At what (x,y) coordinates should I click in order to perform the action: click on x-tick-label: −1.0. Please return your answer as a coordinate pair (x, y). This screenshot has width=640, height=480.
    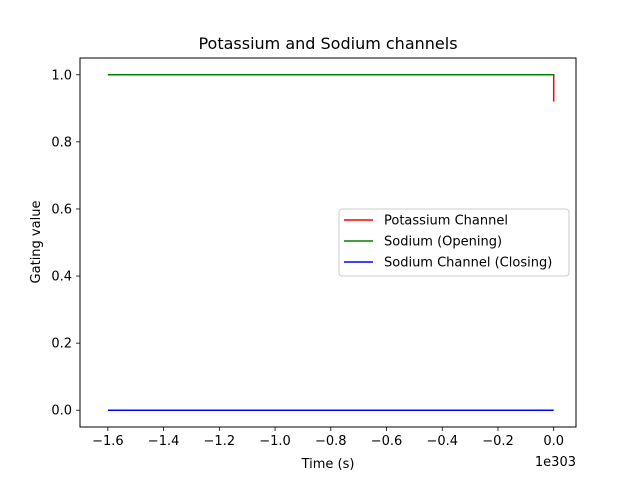
    Looking at the image, I should click on (275, 441).